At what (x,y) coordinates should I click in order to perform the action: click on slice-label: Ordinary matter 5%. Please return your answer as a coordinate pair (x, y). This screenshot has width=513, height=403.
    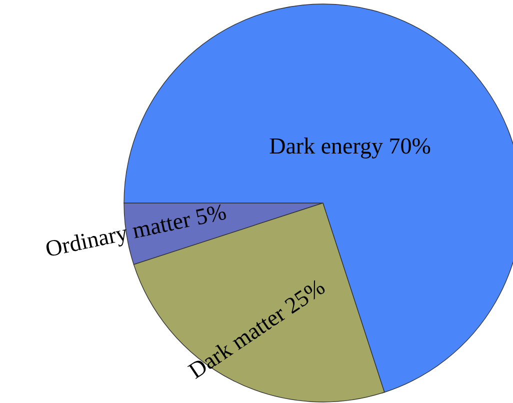
    Looking at the image, I should click on (135, 230).